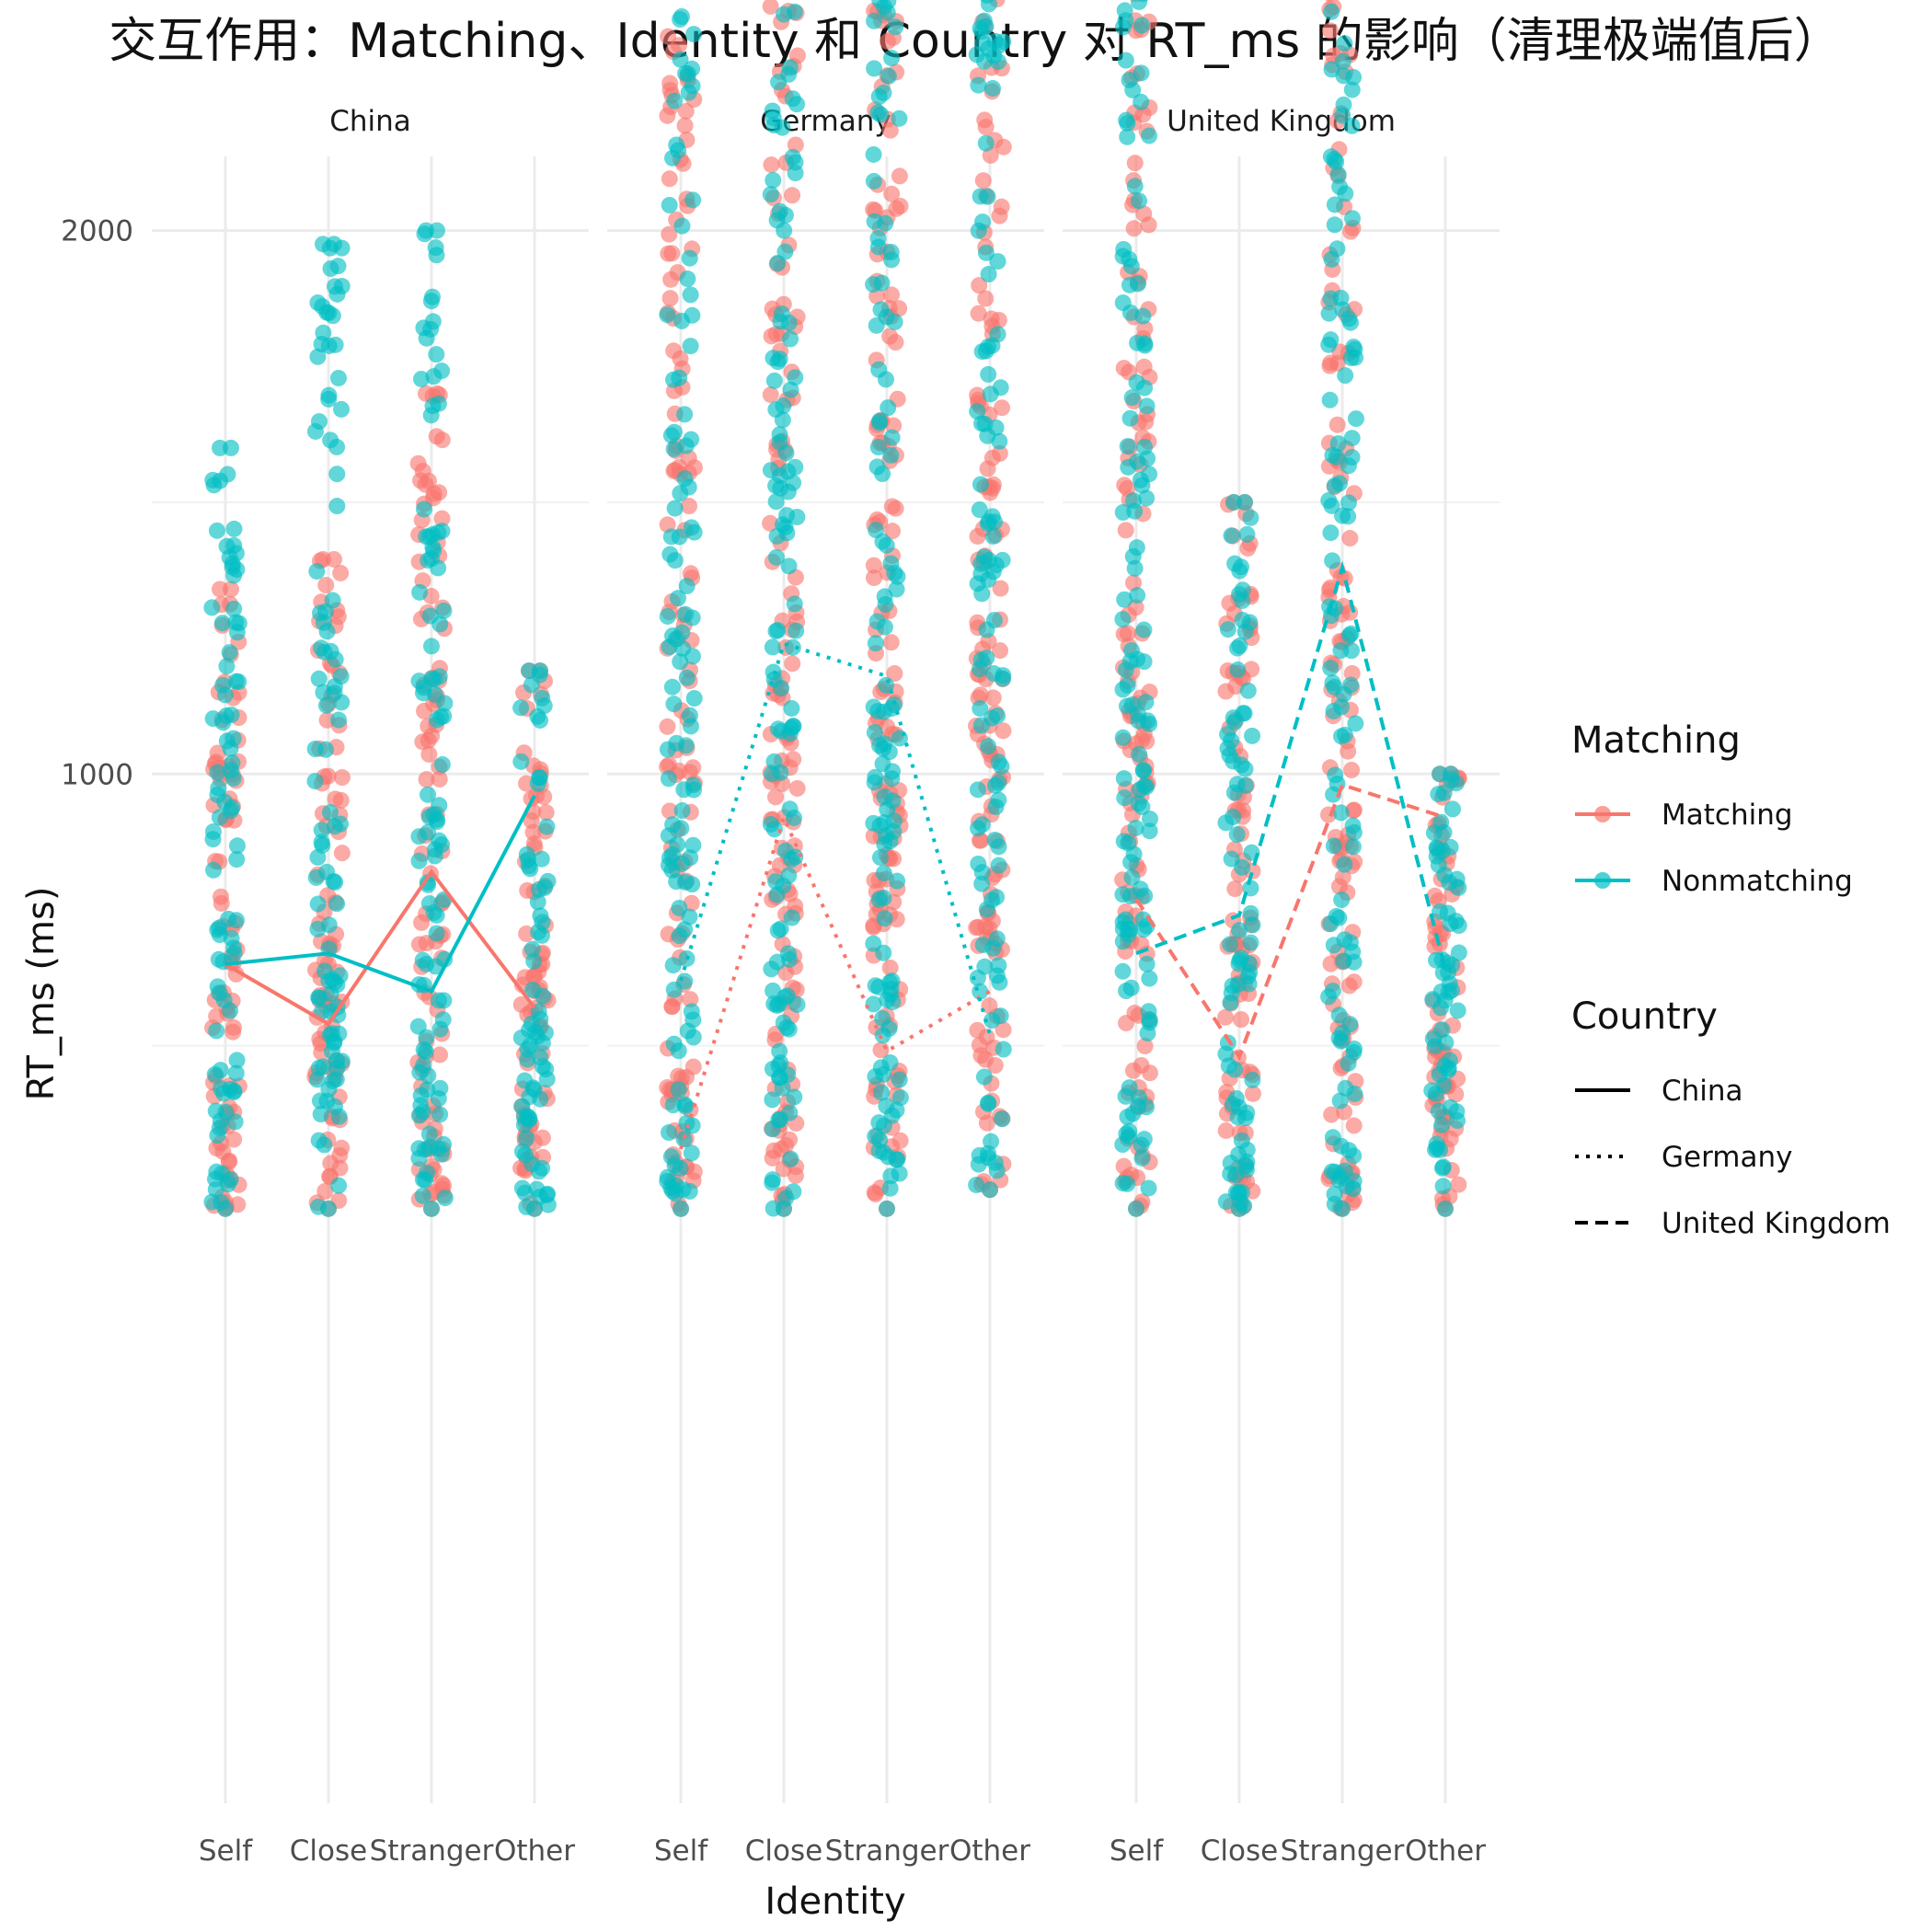 This screenshot has width=1932, height=1932. Describe the element at coordinates (380, 719) in the screenshot. I see `scatter-points` at that location.